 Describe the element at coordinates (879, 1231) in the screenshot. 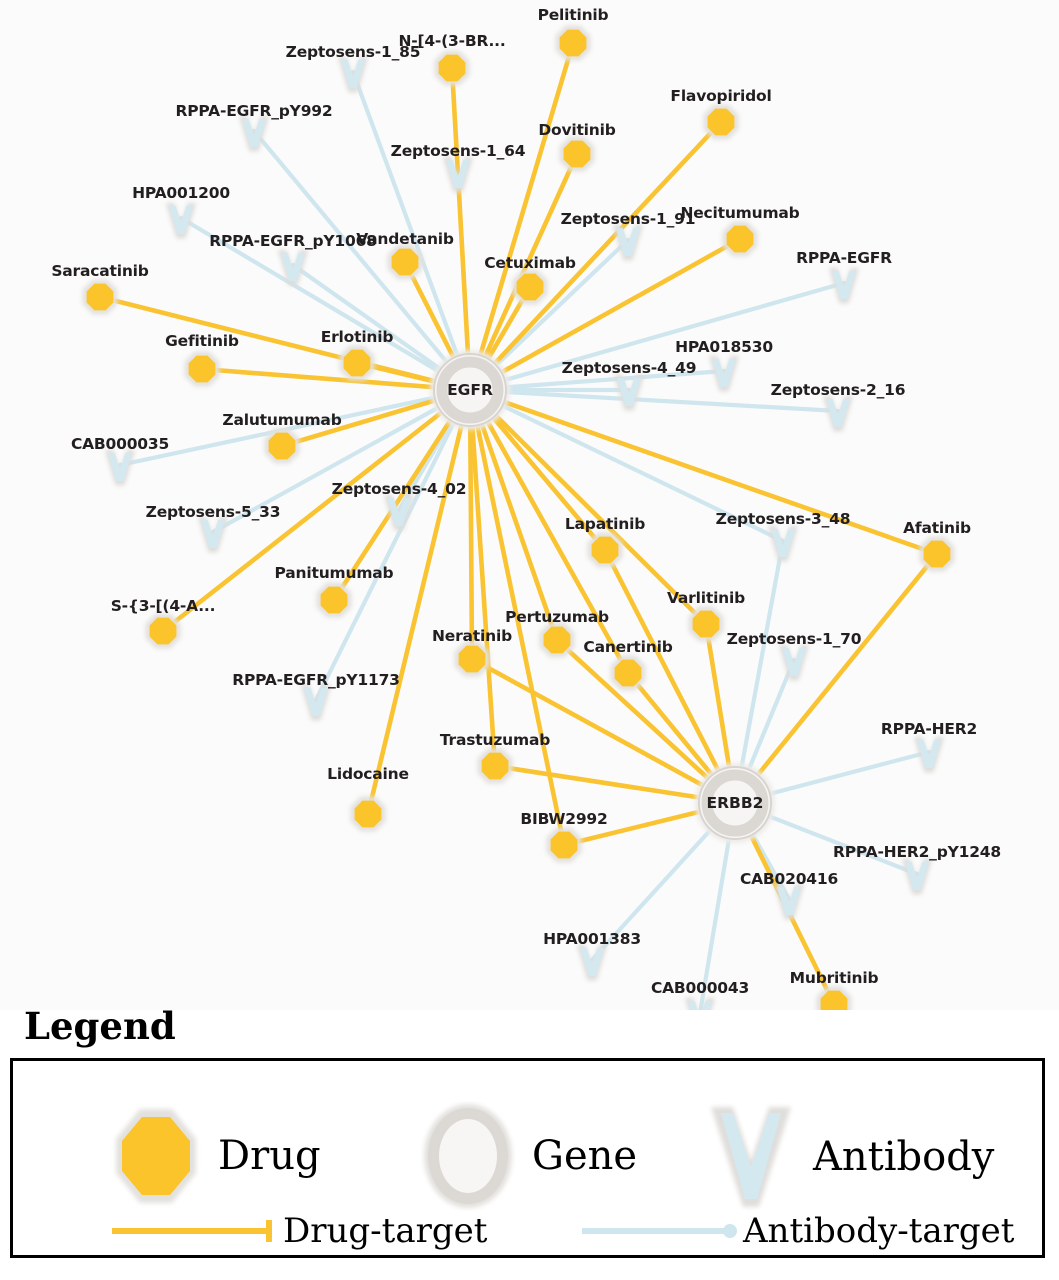

I see `legend-label-antibody-target: Antibody-target` at that location.